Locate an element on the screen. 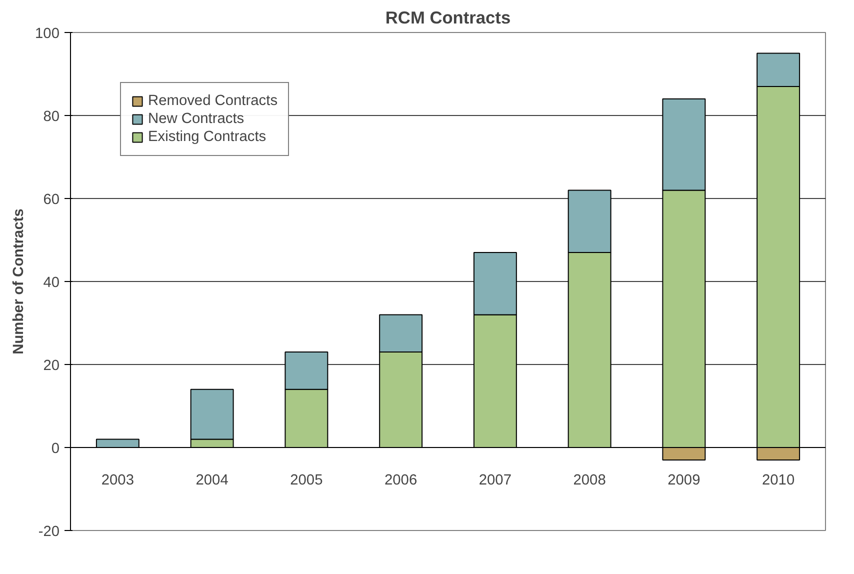 The width and height of the screenshot is (854, 574). y-tick-label: 60 is located at coordinates (51, 200).